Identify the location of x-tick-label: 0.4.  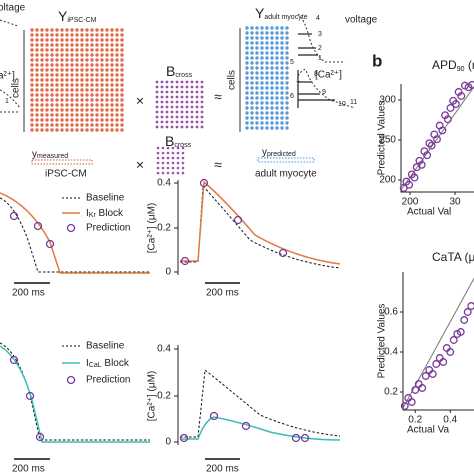
(450, 420).